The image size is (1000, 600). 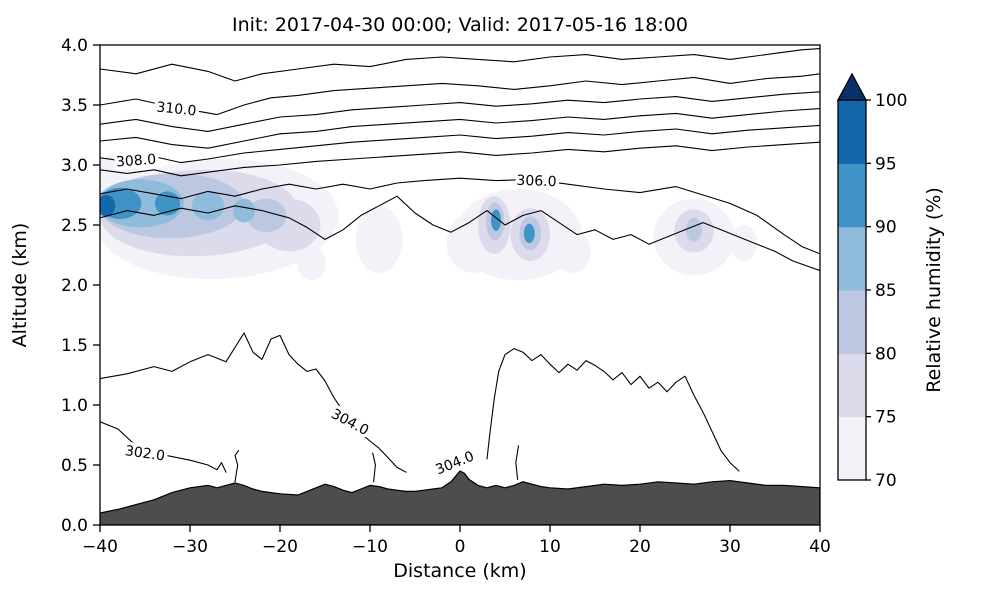 I want to click on y-axis-label: Altitude (km), so click(x=20, y=285).